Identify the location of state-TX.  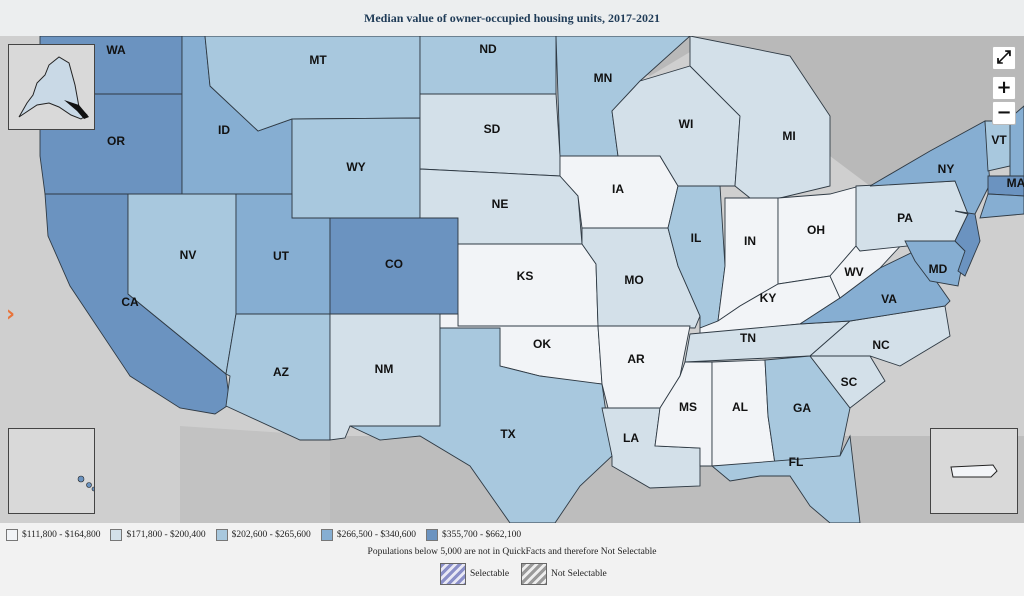
(481, 425).